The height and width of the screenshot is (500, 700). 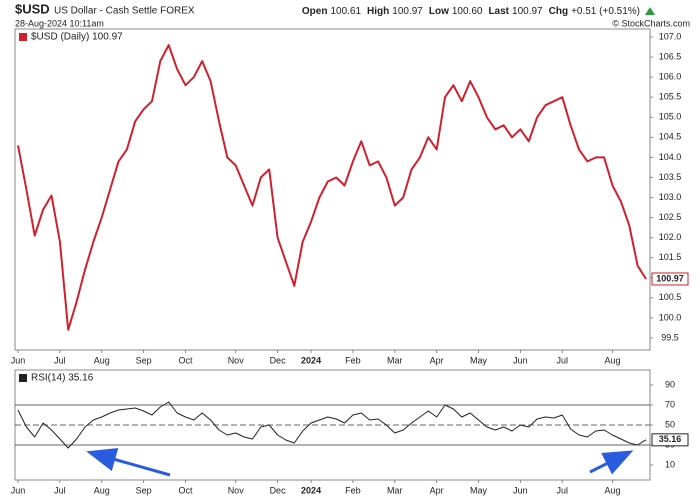 What do you see at coordinates (467, 11) in the screenshot?
I see `quote-value: 100.60` at bounding box center [467, 11].